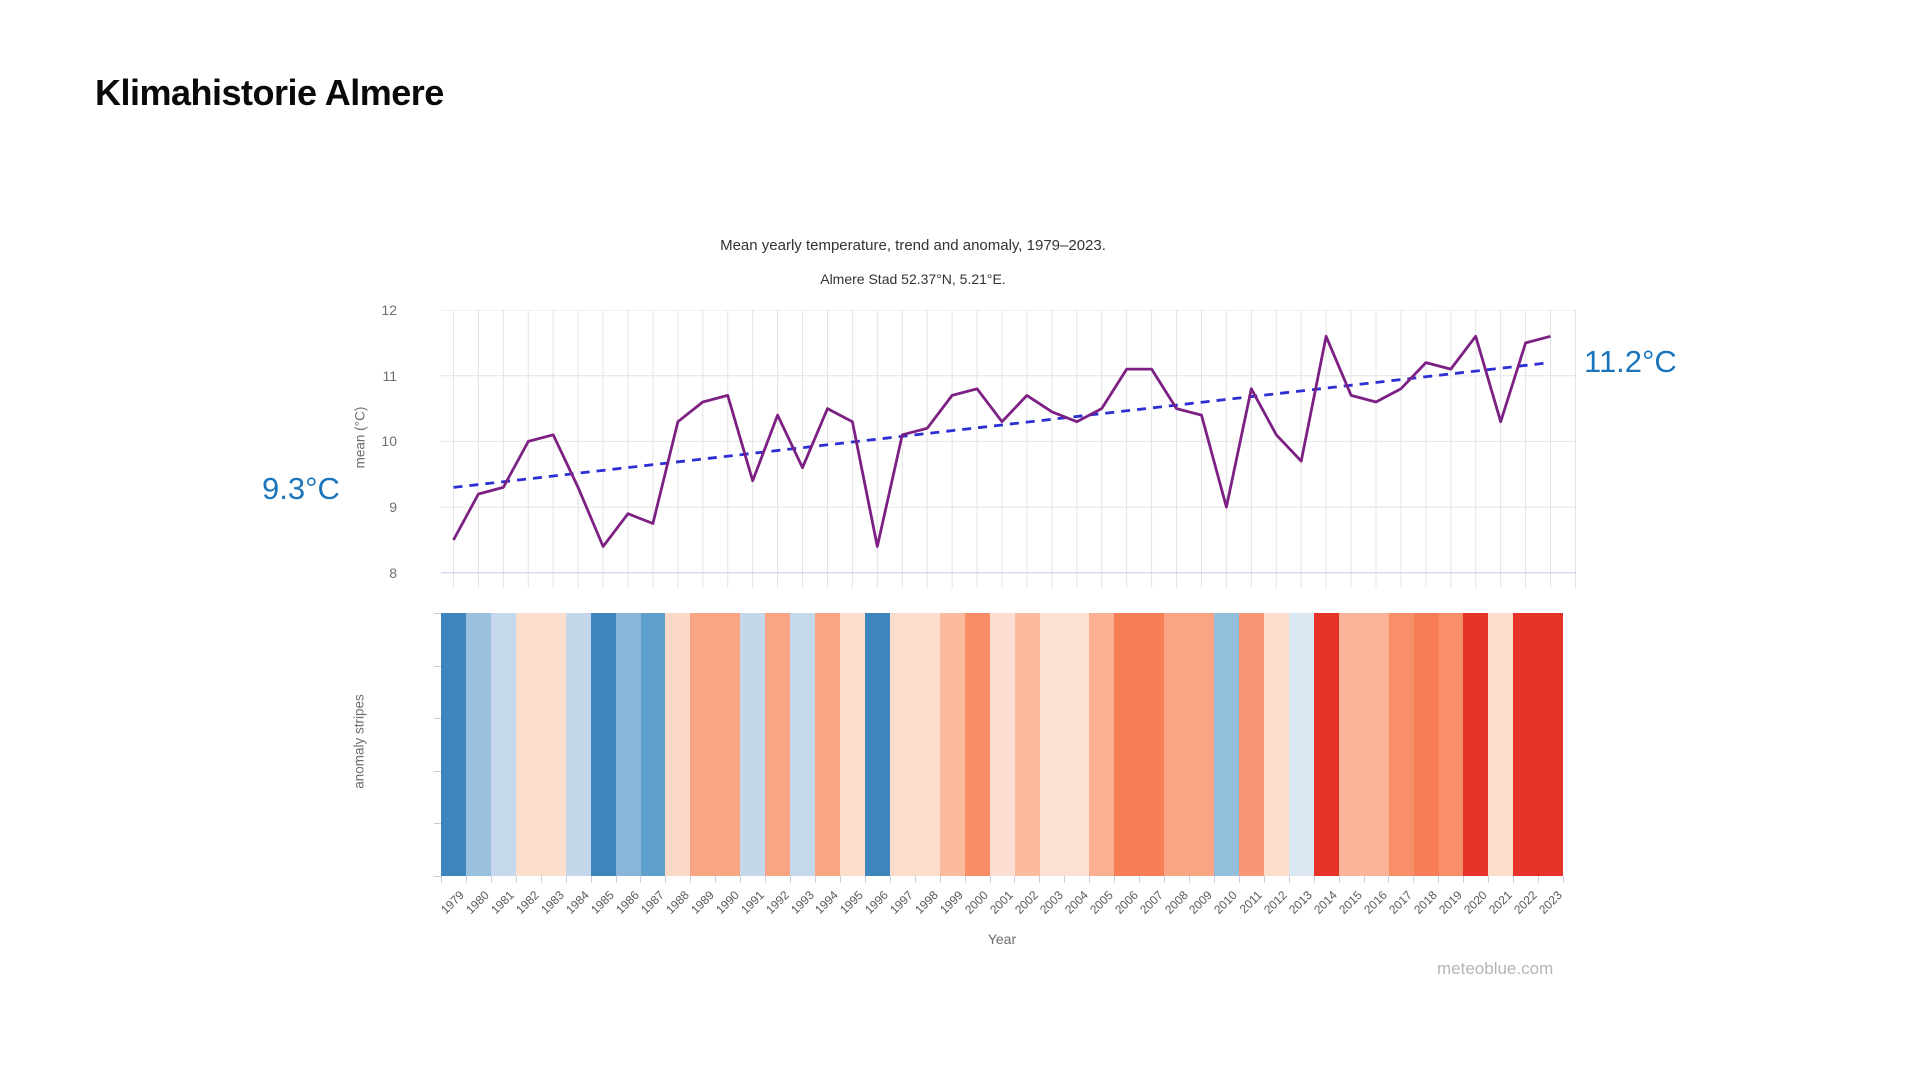 This screenshot has height=1080, width=1920. Describe the element at coordinates (913, 279) in the screenshot. I see `chart-subtitle: Almere Stad 52.37°N, 5.21°E.` at that location.